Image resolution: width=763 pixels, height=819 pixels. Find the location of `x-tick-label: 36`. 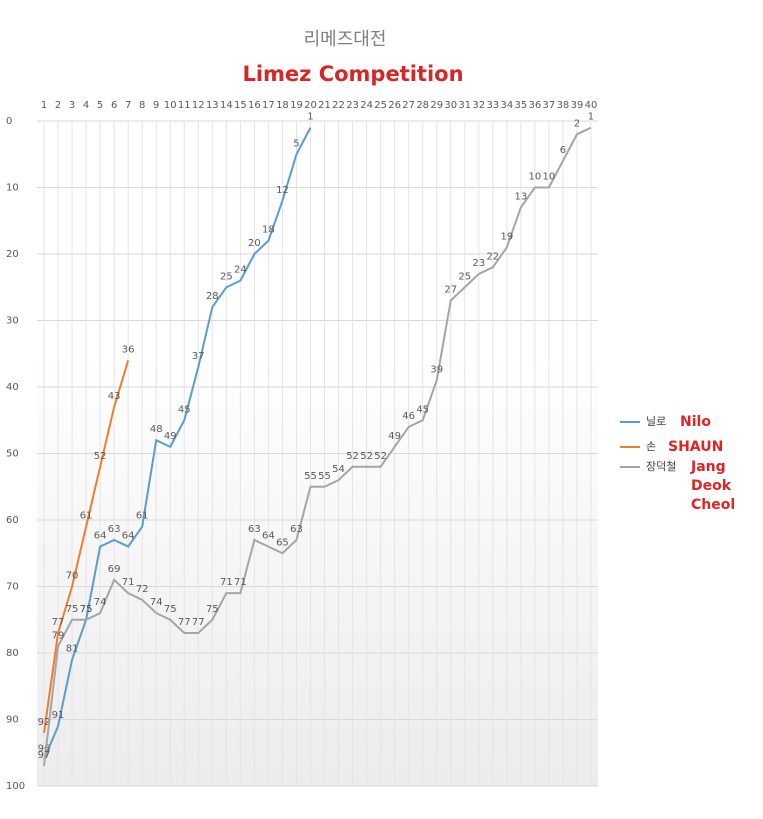

x-tick-label: 36 is located at coordinates (535, 105).